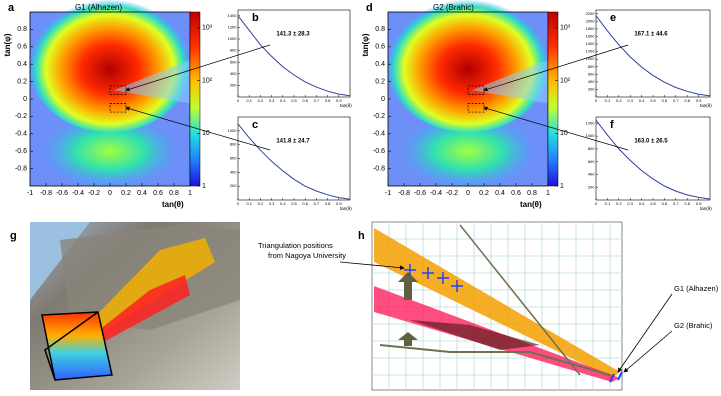 Image resolution: width=721 pixels, height=396 pixels. I want to click on y-tick-label: 0.4, so click(380, 64).